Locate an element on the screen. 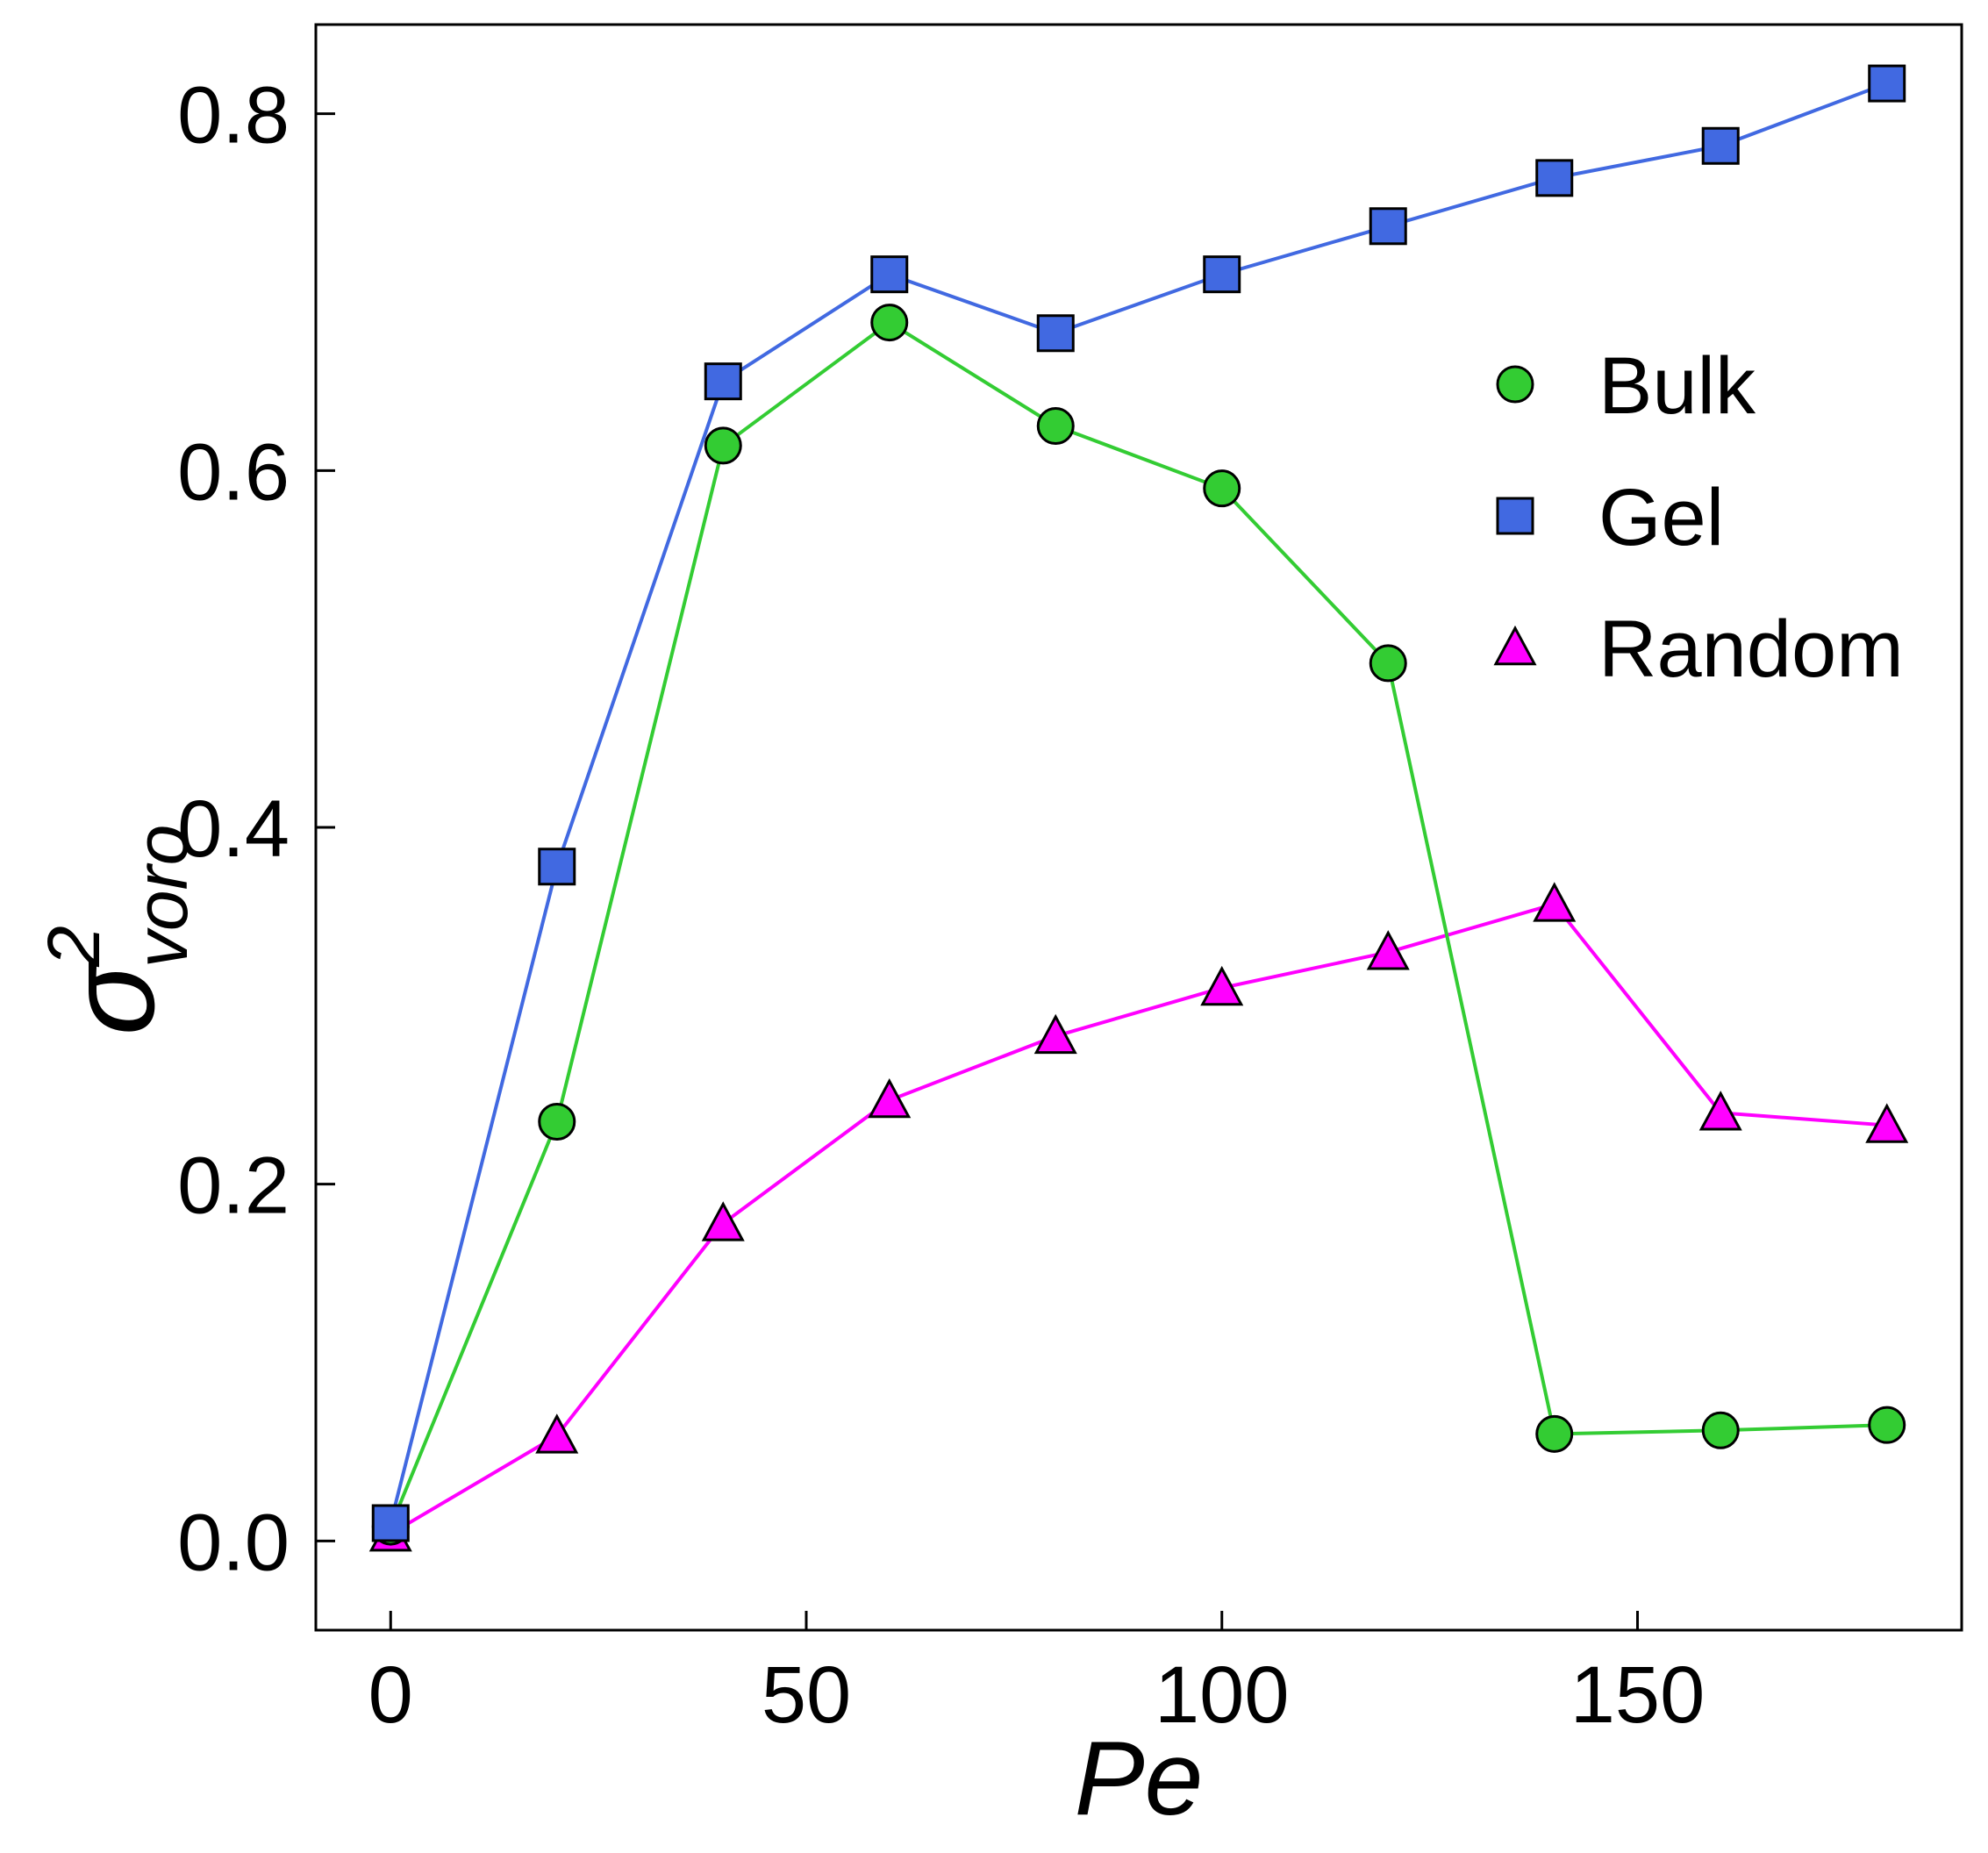  legend-marker-bulk is located at coordinates (1515, 384).